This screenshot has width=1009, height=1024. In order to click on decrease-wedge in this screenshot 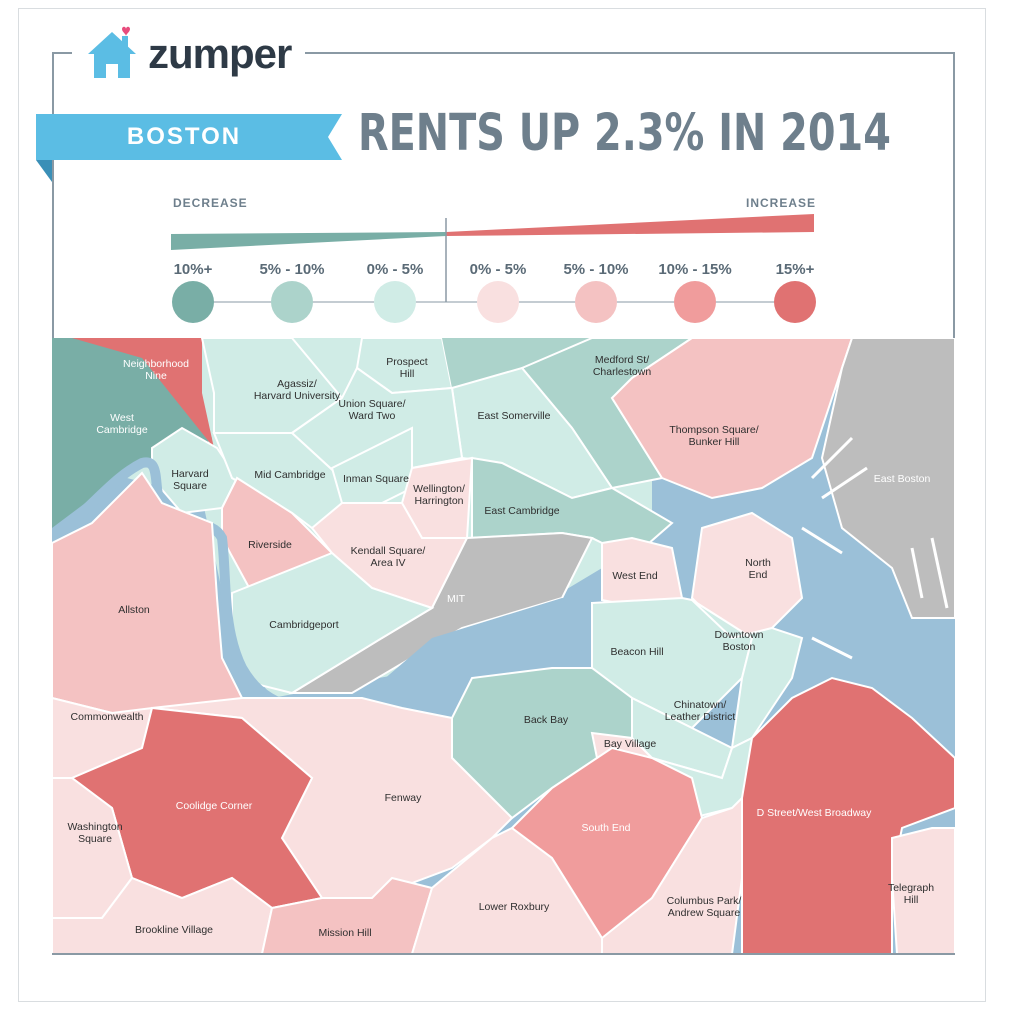, I will do `click(308, 241)`.